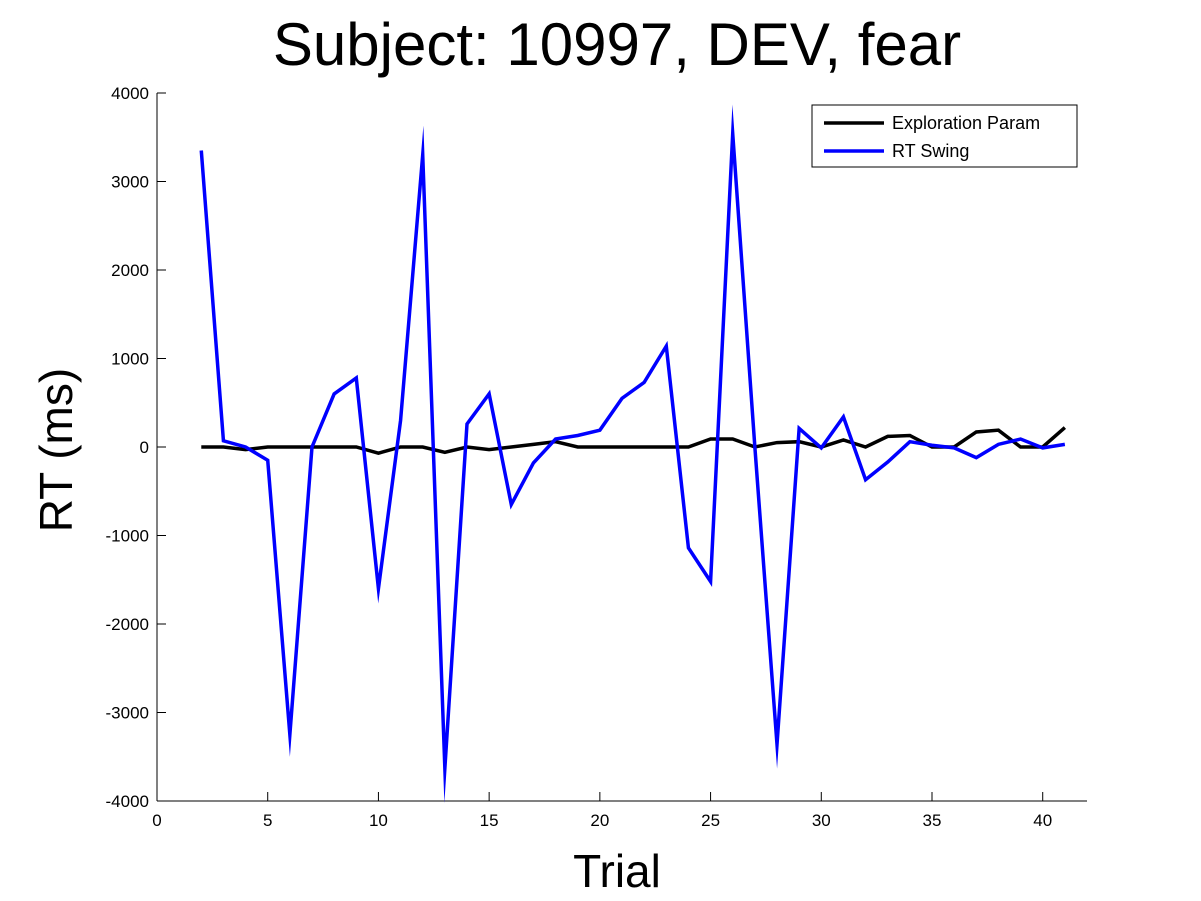  I want to click on legend-label: RT Swing, so click(930, 151).